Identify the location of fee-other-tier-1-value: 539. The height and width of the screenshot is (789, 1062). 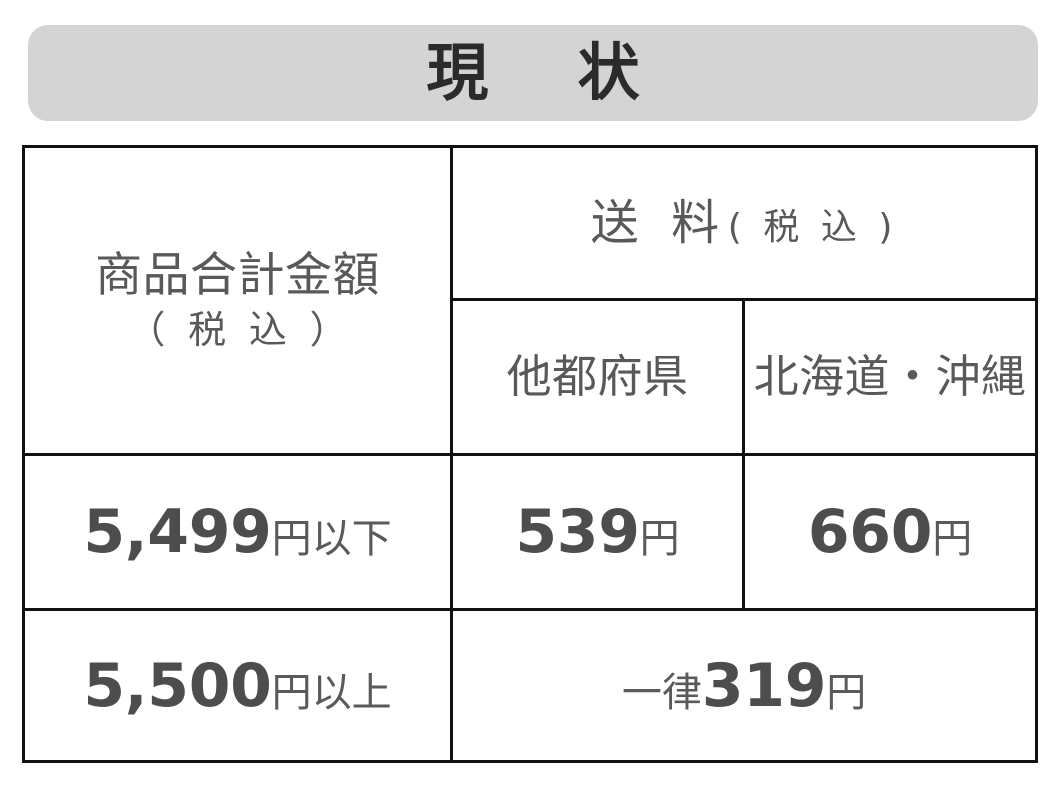
(577, 532).